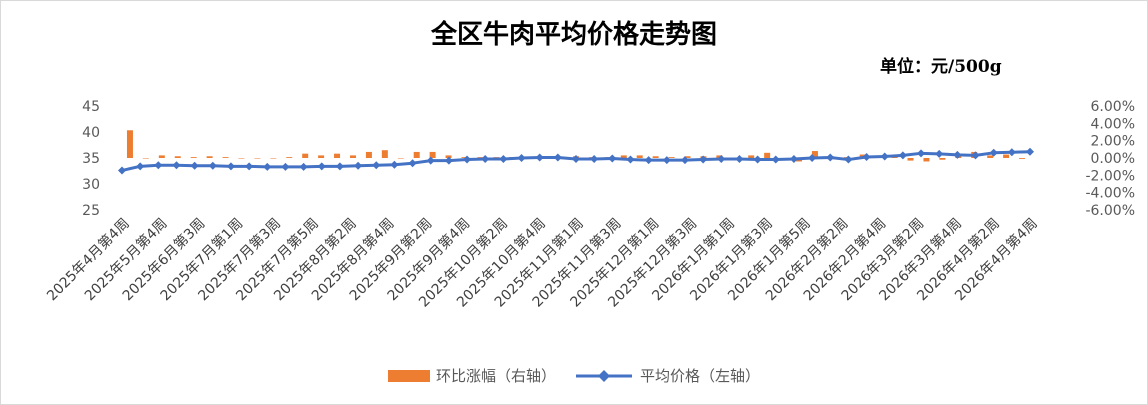  I want to click on y-right-tick-label: 6.00%, so click(1113, 107).